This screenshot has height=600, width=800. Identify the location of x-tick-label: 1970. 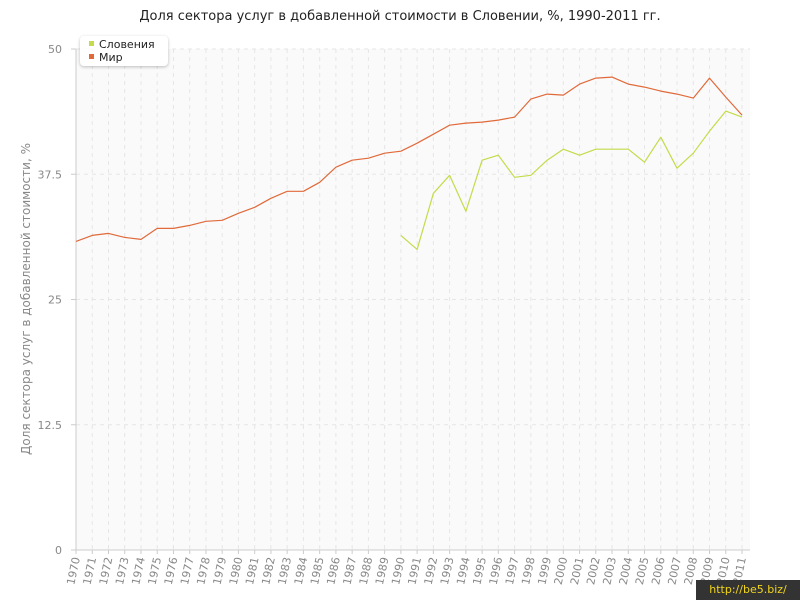
(73, 571).